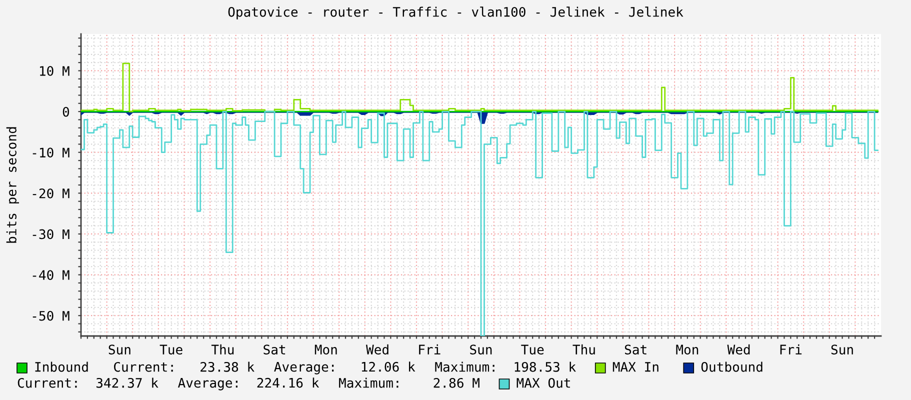 This screenshot has width=911, height=400. What do you see at coordinates (55, 71) in the screenshot?
I see `y-tick-label: 10 M` at bounding box center [55, 71].